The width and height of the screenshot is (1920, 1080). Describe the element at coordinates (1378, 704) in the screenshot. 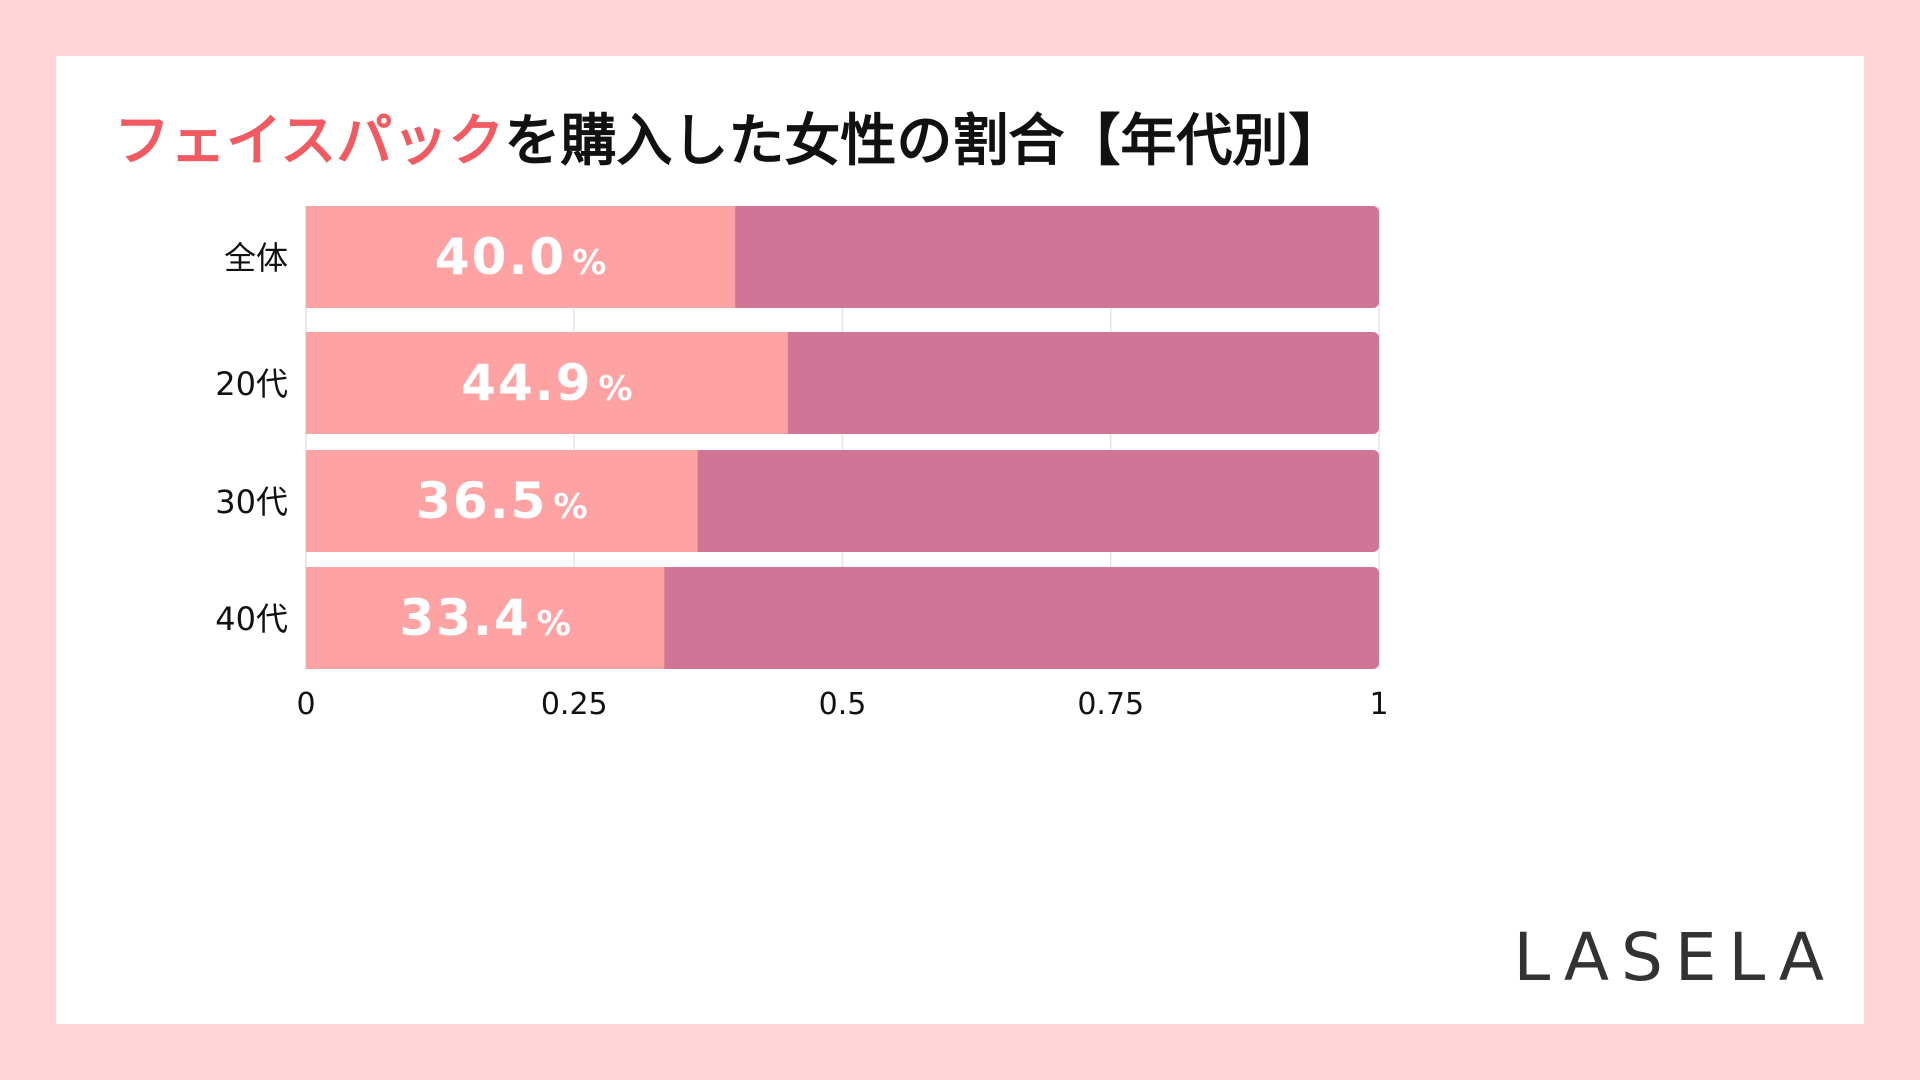

I see `x-tick-label: 1` at that location.